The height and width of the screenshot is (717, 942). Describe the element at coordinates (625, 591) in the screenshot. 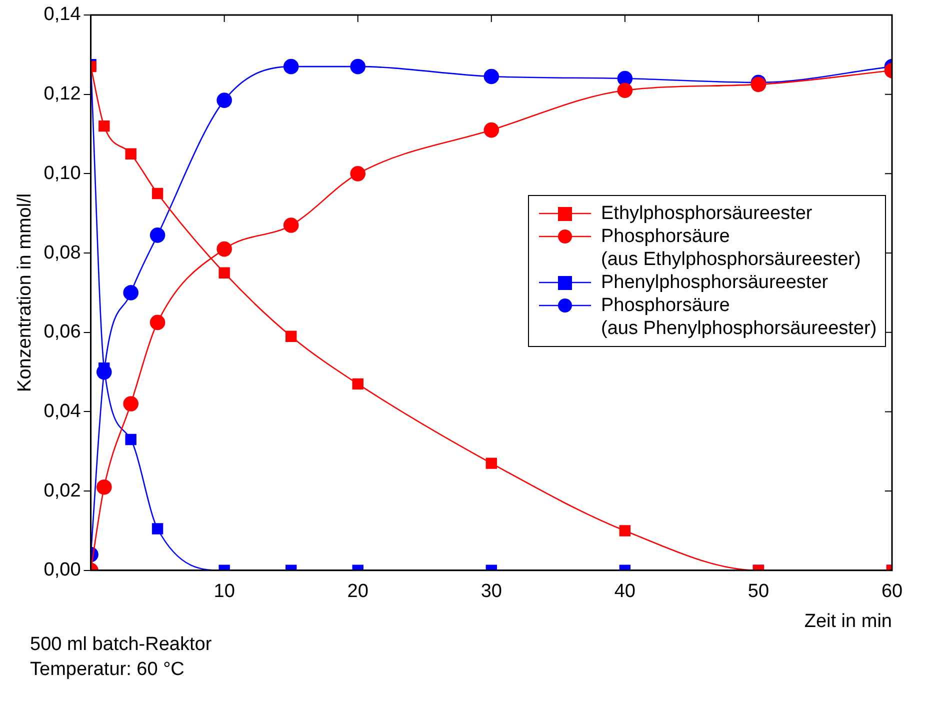

I see `x-tick-label: 40` at that location.